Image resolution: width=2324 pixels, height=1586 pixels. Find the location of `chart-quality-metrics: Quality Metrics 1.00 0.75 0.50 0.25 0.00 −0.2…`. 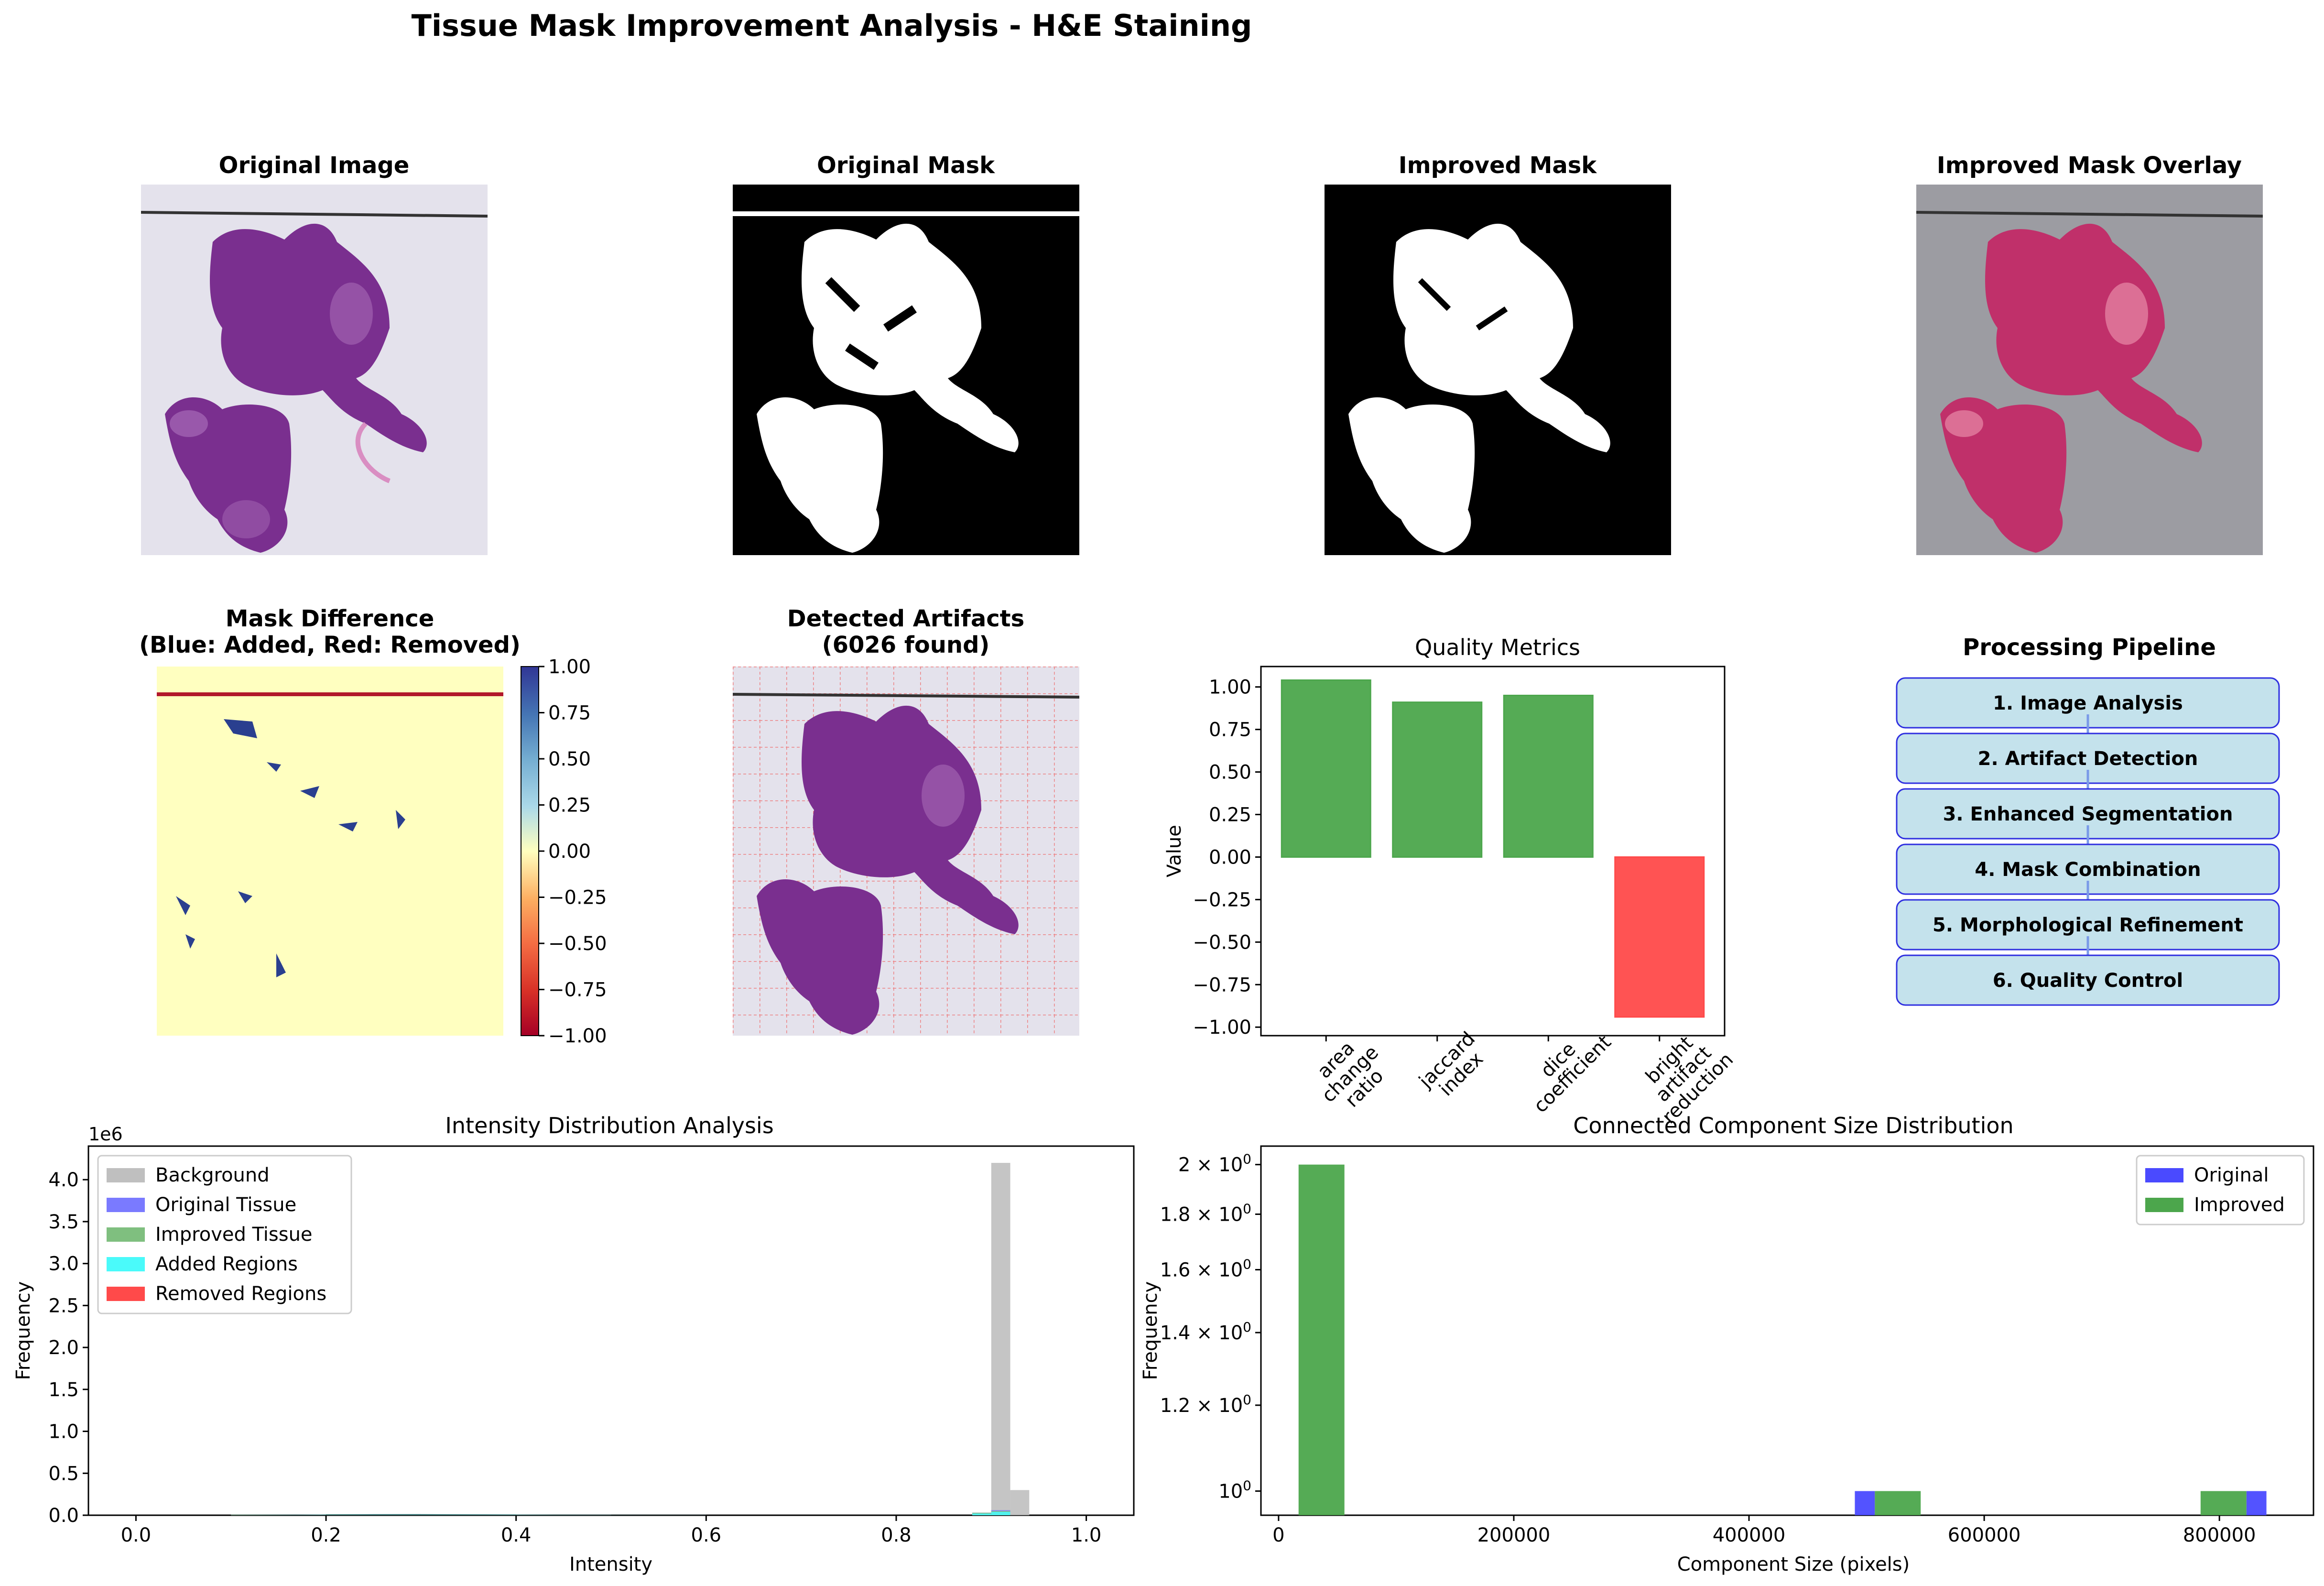

chart-quality-metrics: Quality Metrics 1.00 0.75 0.50 0.25 0.00 −0.2… is located at coordinates (1450, 881).